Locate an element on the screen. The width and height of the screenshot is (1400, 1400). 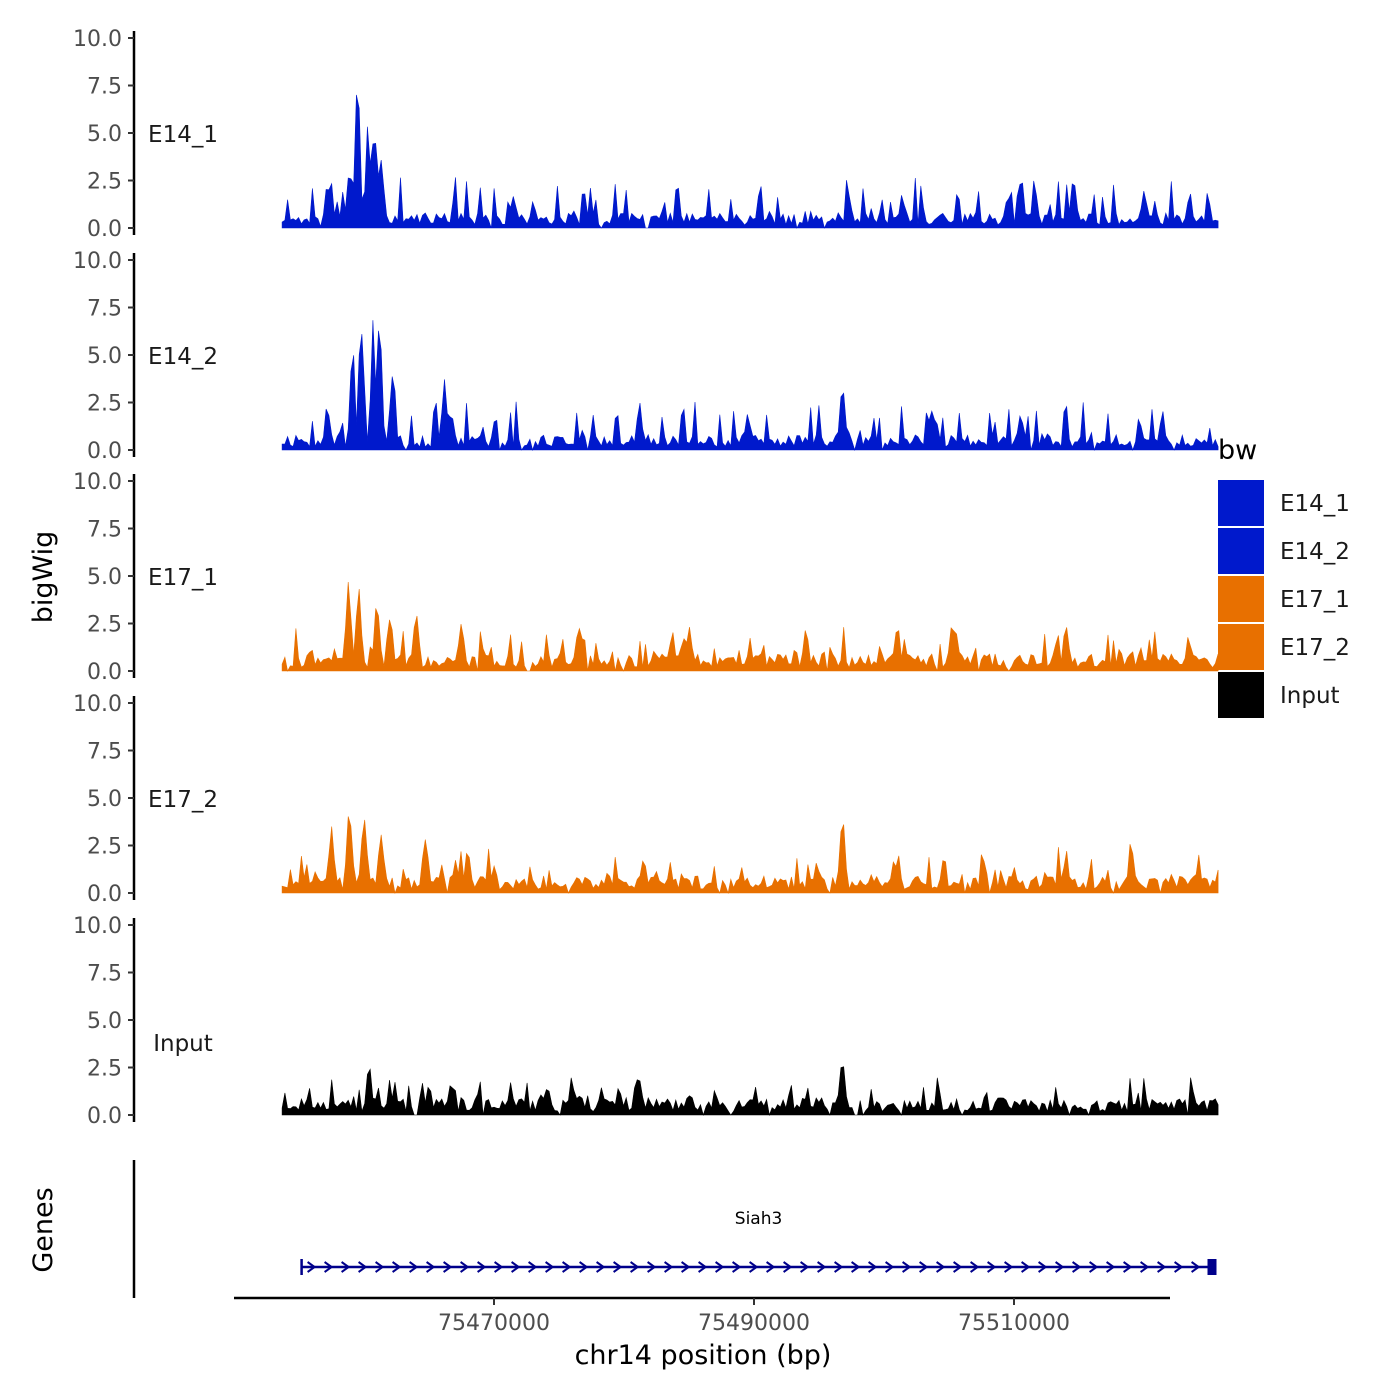
track-label-Input: Input is located at coordinates (183, 1044).